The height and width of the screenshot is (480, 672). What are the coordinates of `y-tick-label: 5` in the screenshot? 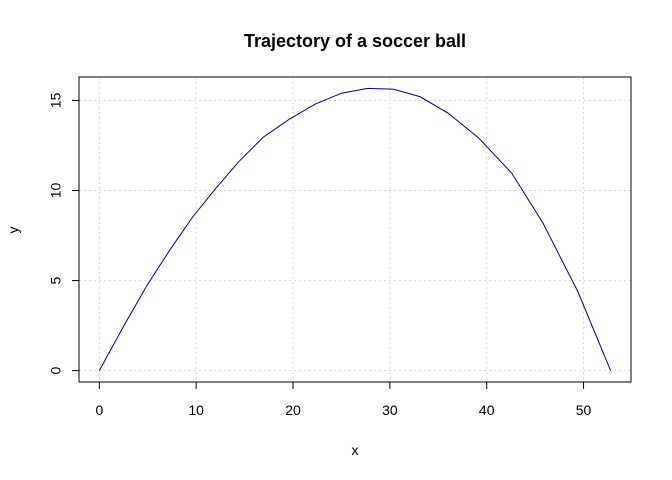 It's located at (56, 280).